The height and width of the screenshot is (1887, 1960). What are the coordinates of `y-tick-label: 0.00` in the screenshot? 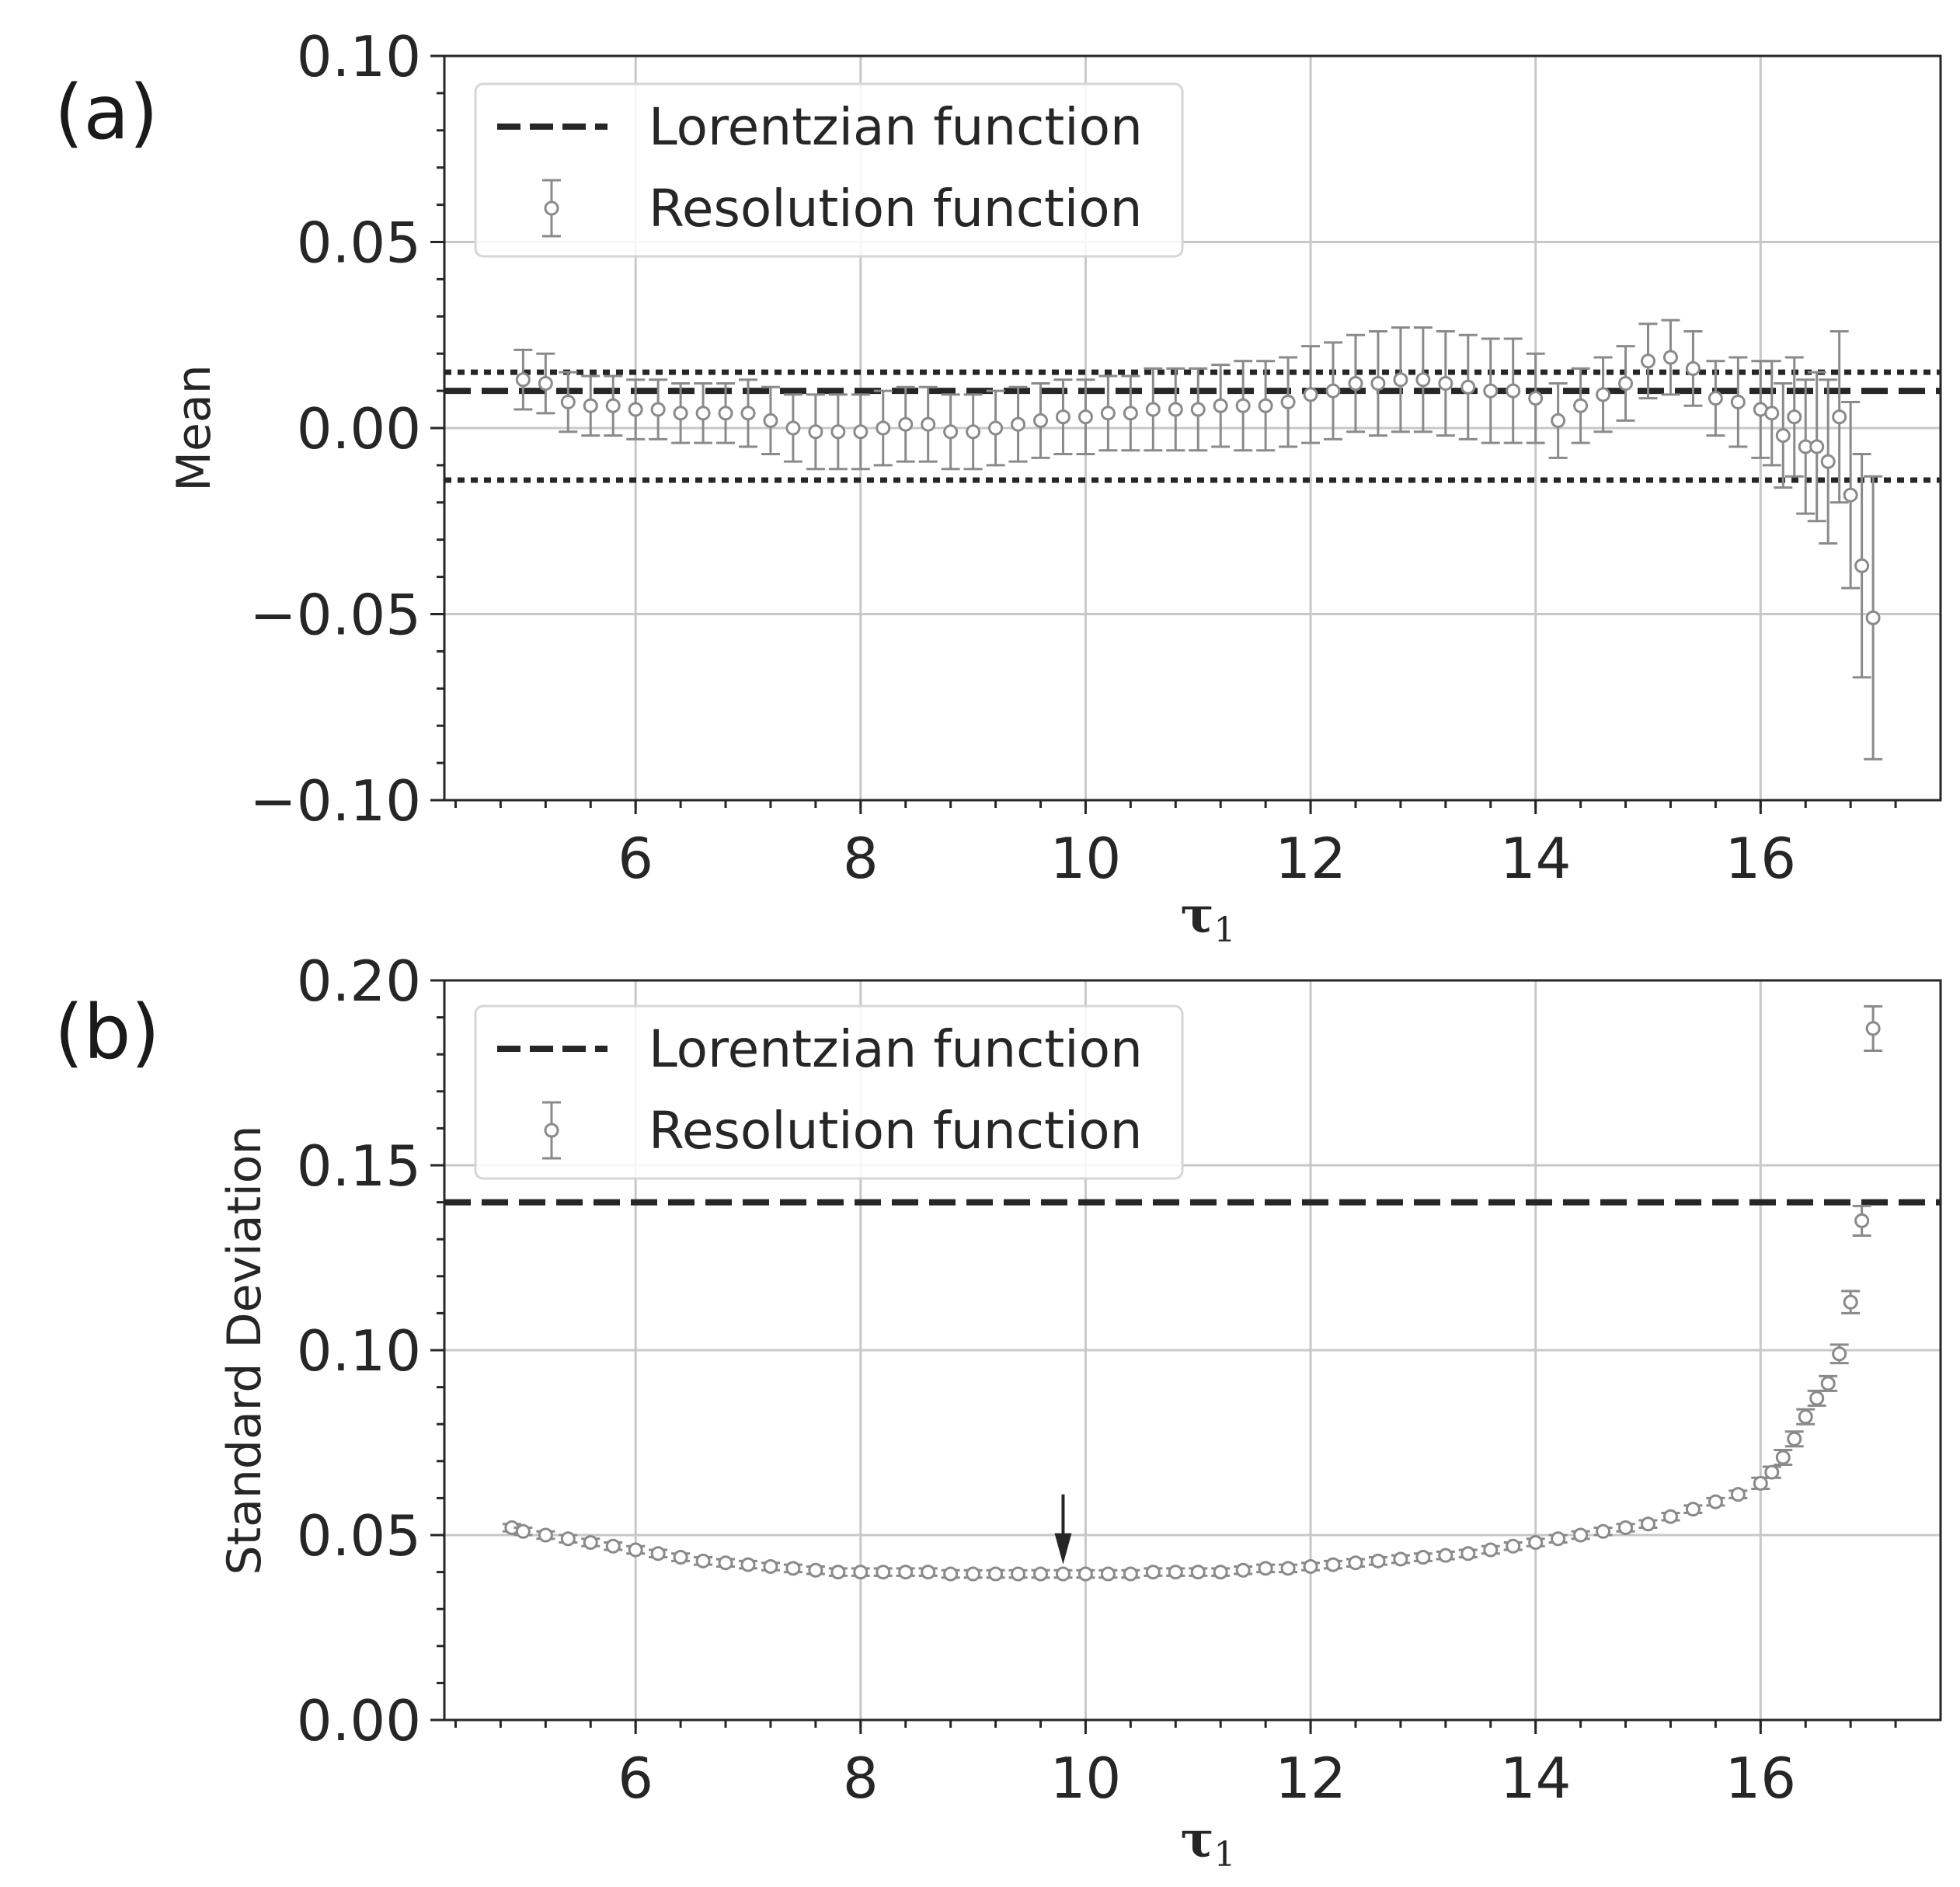 It's located at (359, 1720).